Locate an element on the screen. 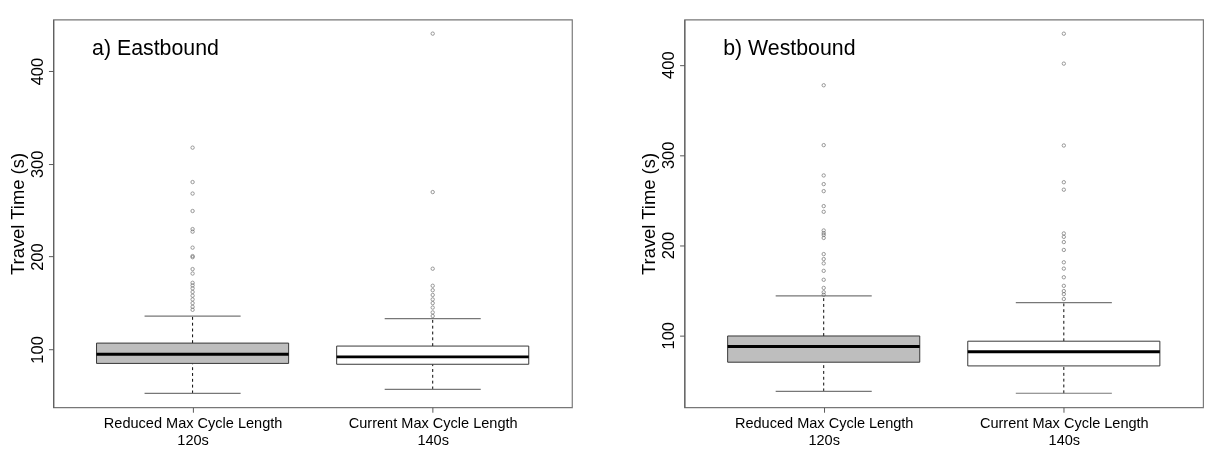  text: a) Eastbound is located at coordinates (155, 48).